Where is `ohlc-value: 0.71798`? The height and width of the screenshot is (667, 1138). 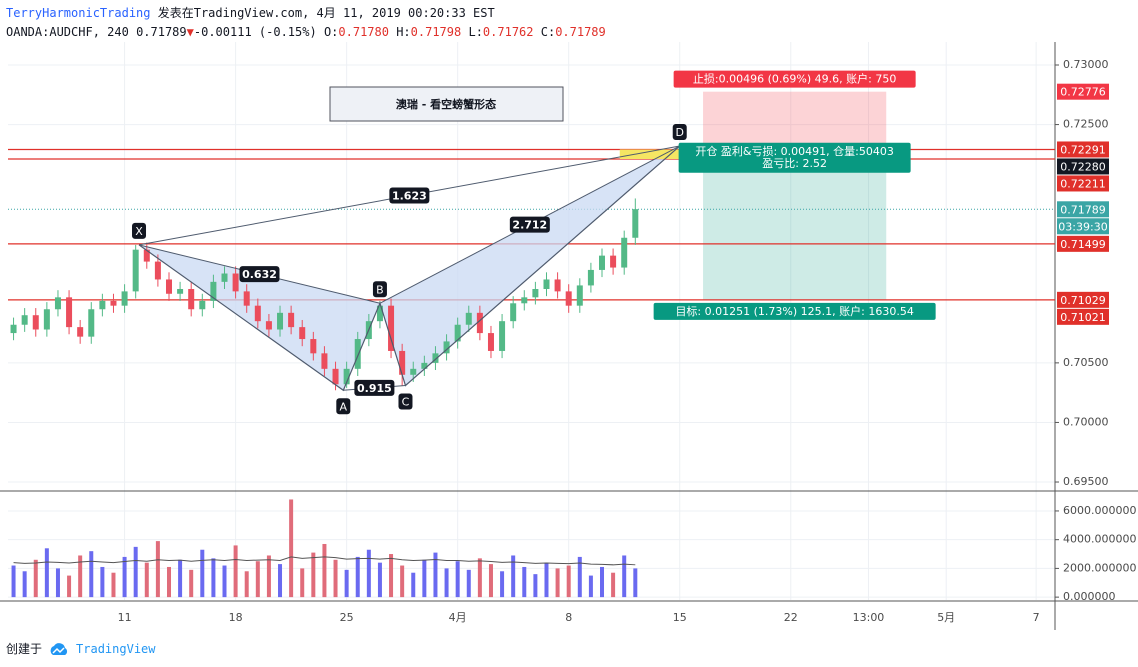
ohlc-value: 0.71798 is located at coordinates (436, 32).